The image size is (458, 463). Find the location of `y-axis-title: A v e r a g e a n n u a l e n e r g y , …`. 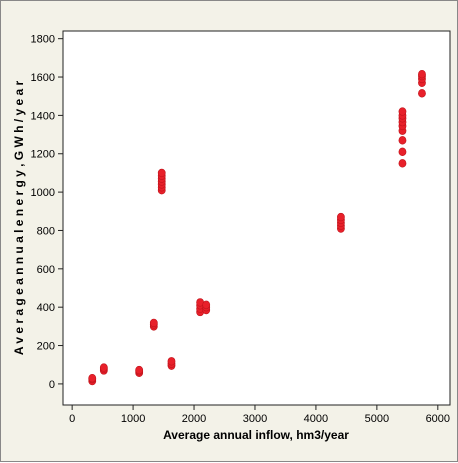

y-axis-title: A v e r a g e a n n u a l e n e r g y , … is located at coordinates (19, 218).